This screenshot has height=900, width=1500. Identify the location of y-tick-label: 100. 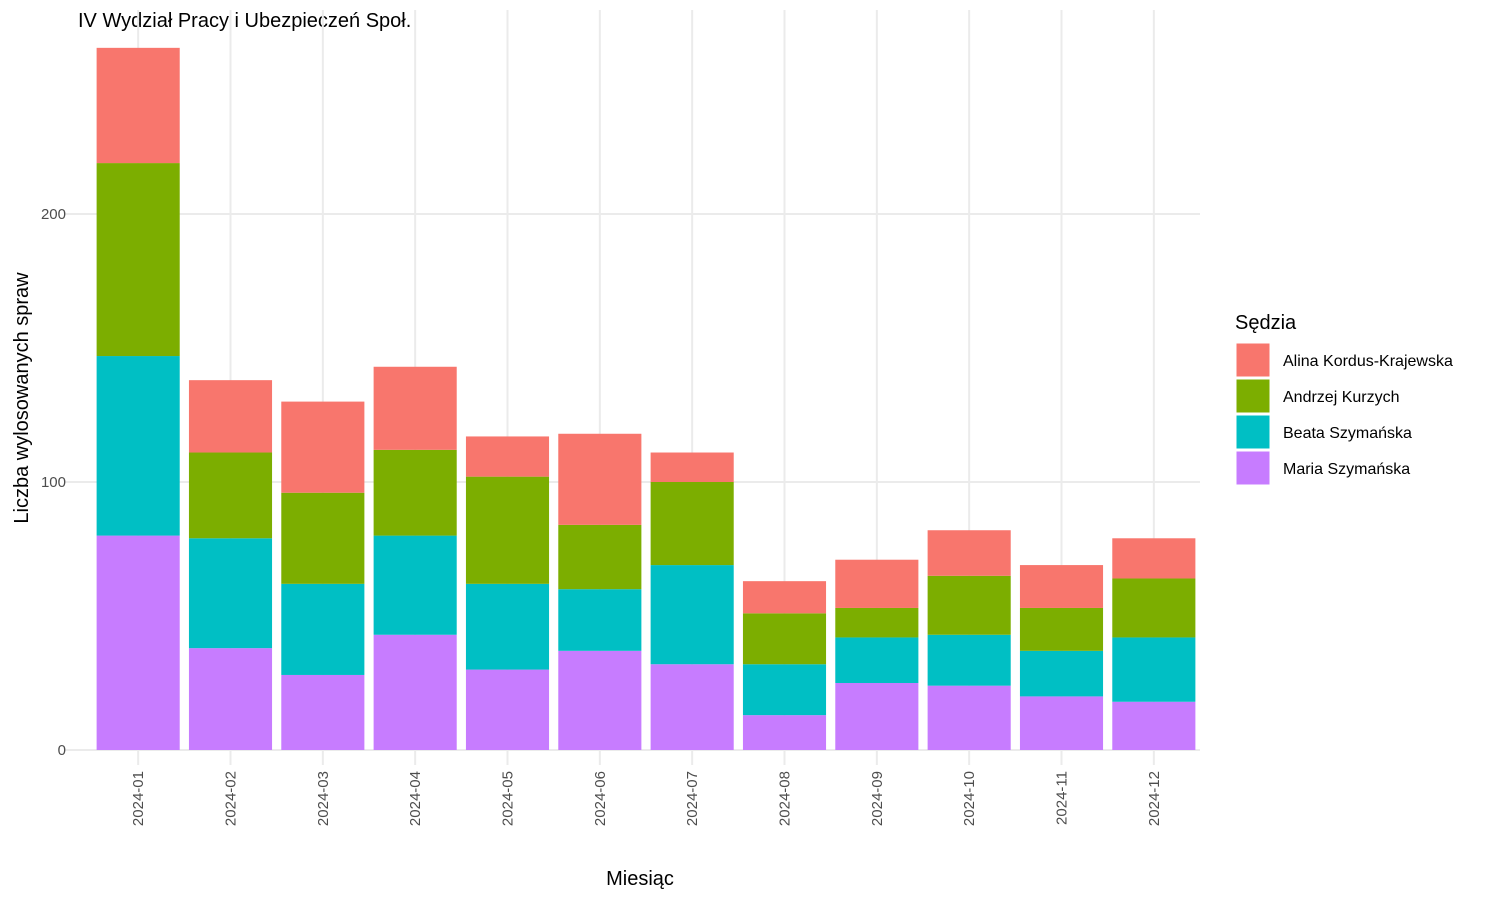
(53, 482).